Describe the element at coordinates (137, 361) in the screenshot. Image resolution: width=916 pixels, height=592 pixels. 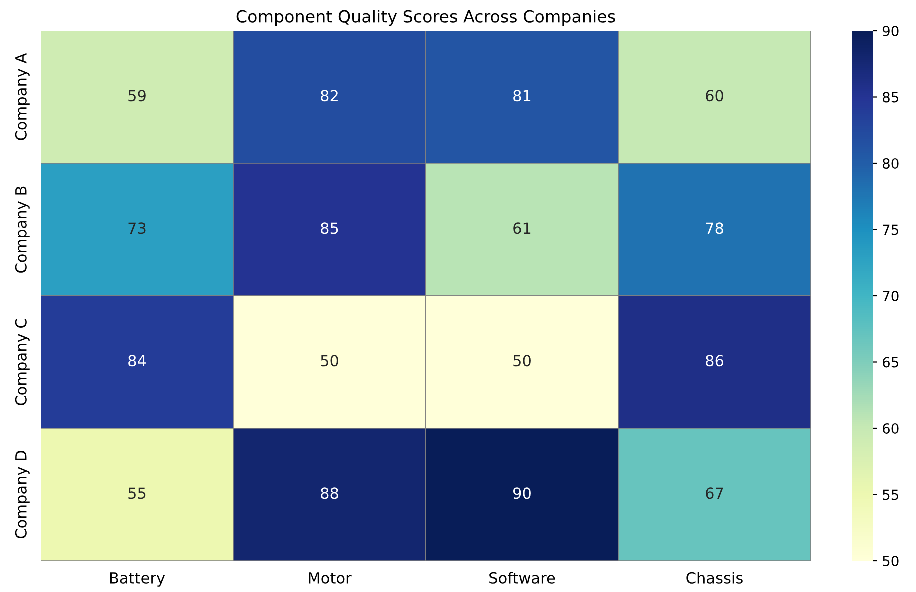
I see `data-label: 84` at that location.